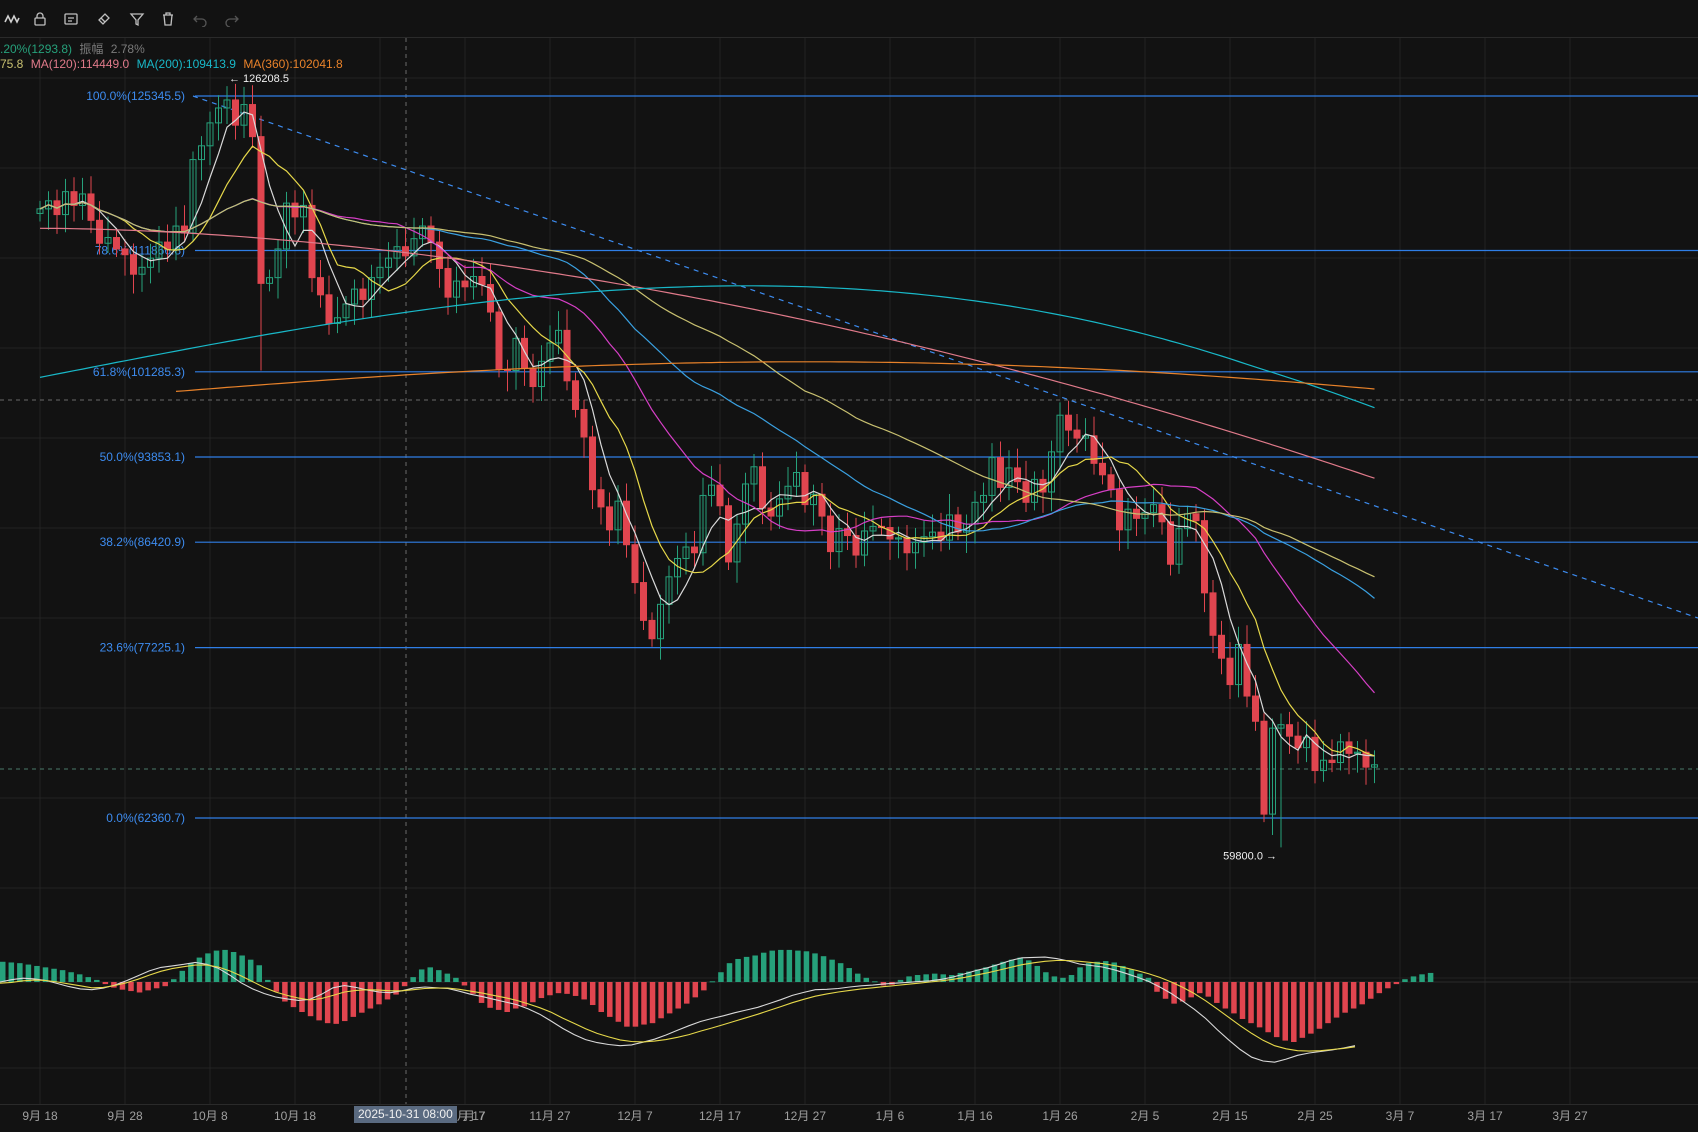  Describe the element at coordinates (36, 49) in the screenshot. I see `change-value: .20%(1293.8)` at that location.